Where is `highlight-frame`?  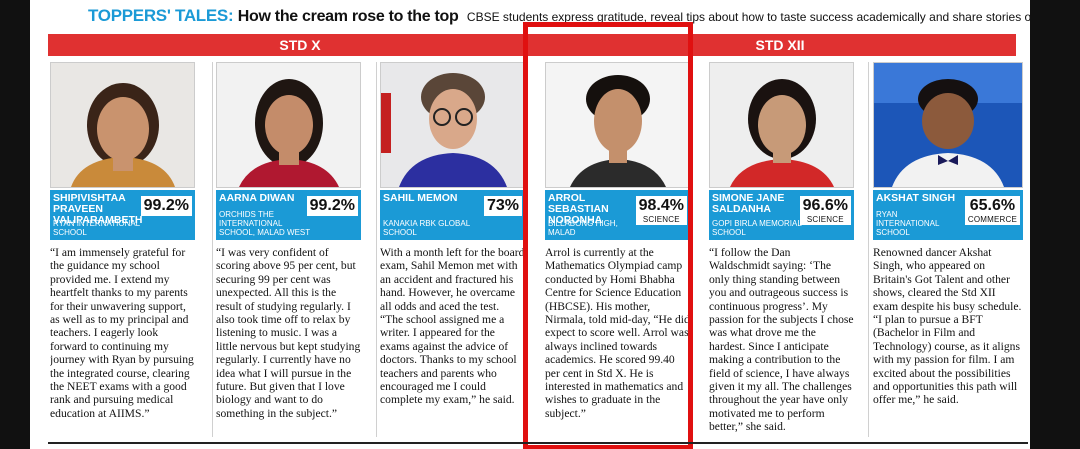
highlight-frame is located at coordinates (608, 235).